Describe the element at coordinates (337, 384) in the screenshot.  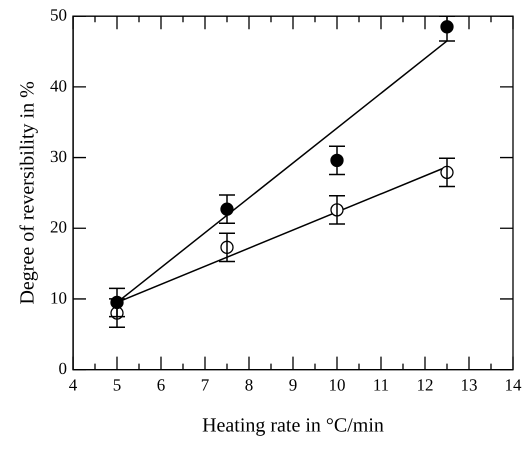
I see `x-tick-label: 10` at that location.